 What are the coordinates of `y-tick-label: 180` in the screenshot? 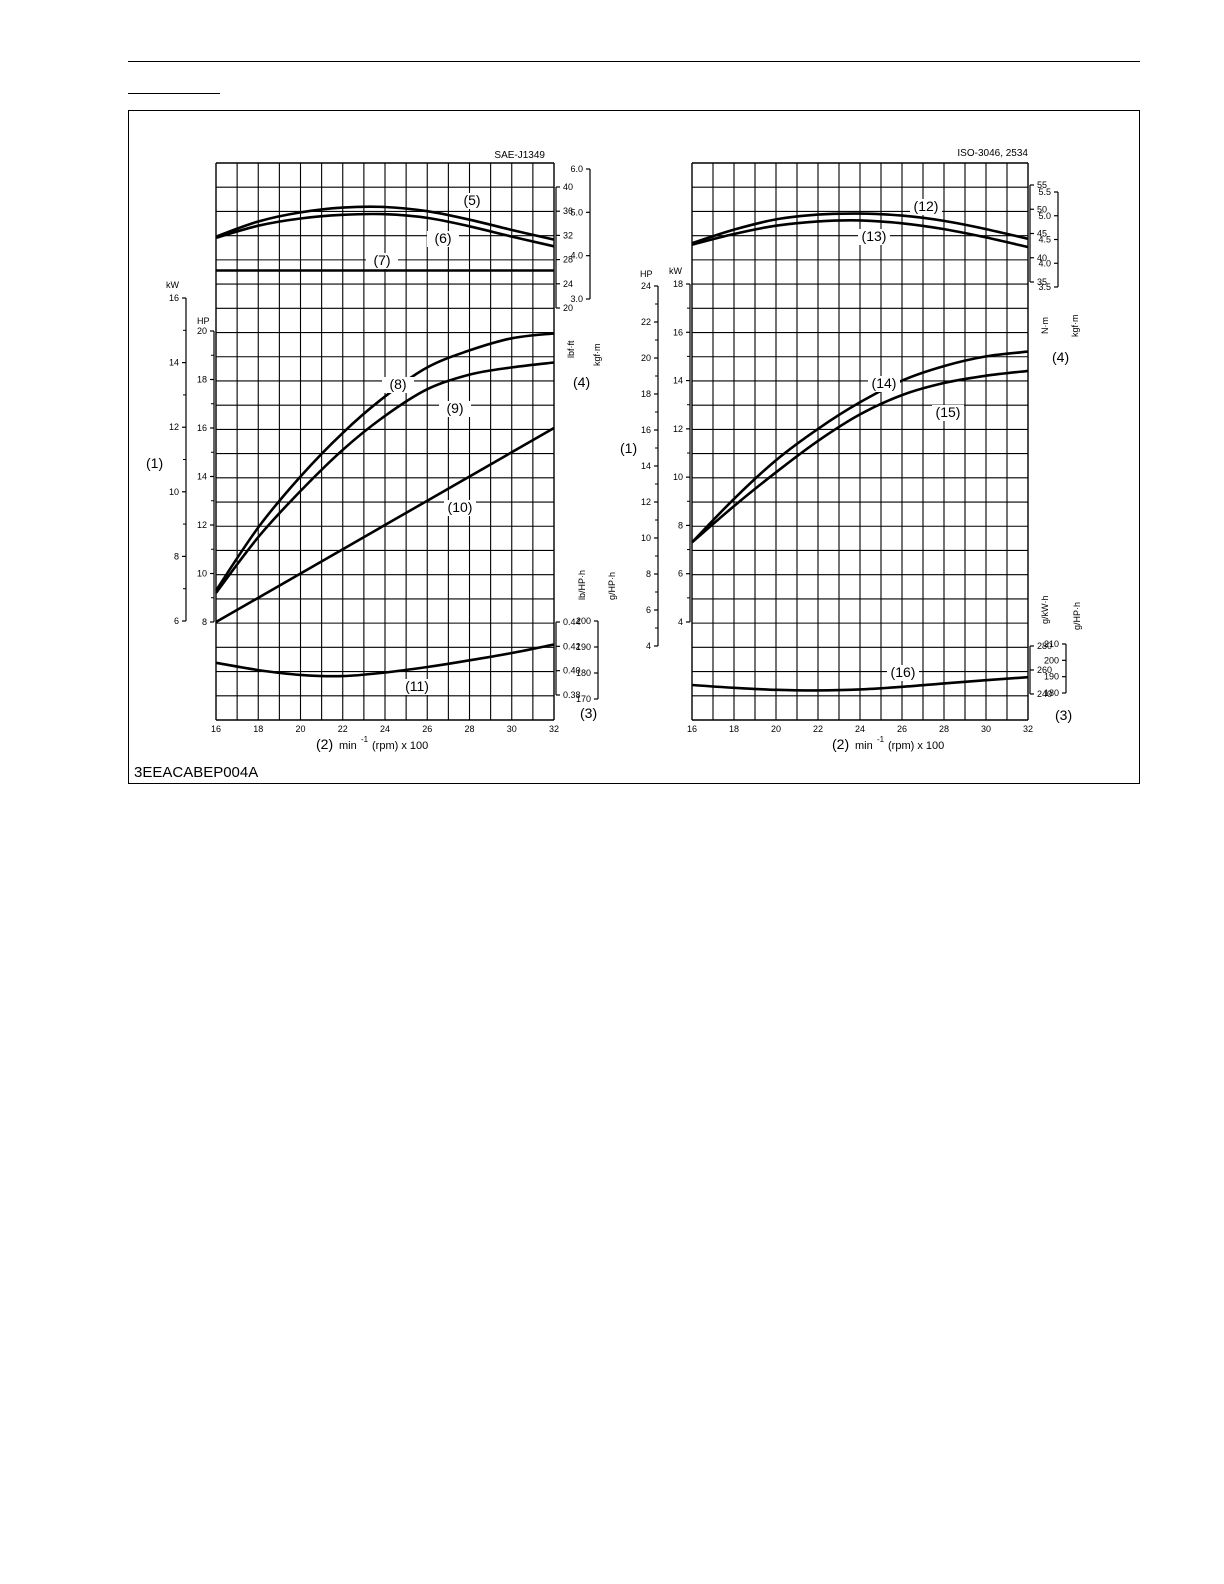 It's located at (583, 673).